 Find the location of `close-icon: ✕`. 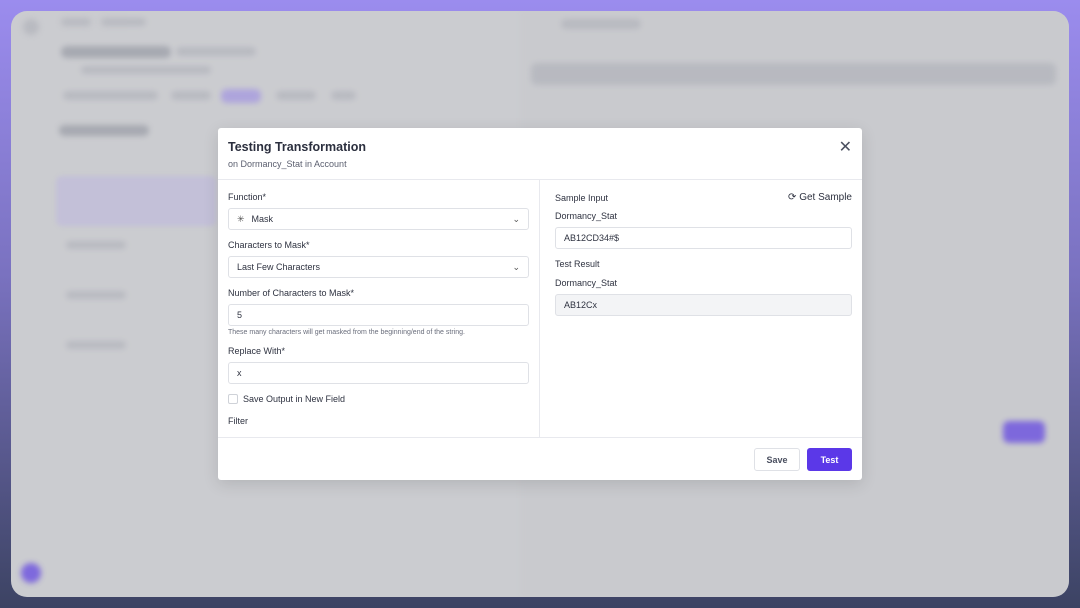

close-icon: ✕ is located at coordinates (845, 147).